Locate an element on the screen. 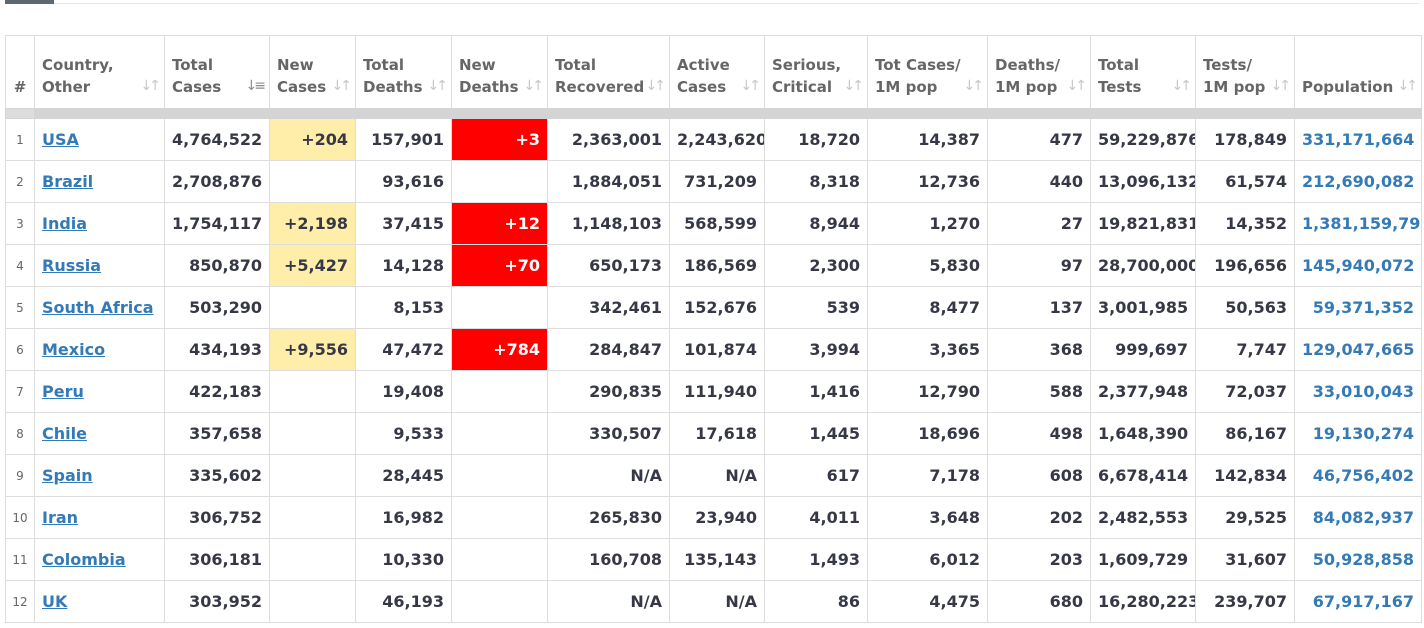  population-cell: 129,047,665 is located at coordinates (1358, 349).